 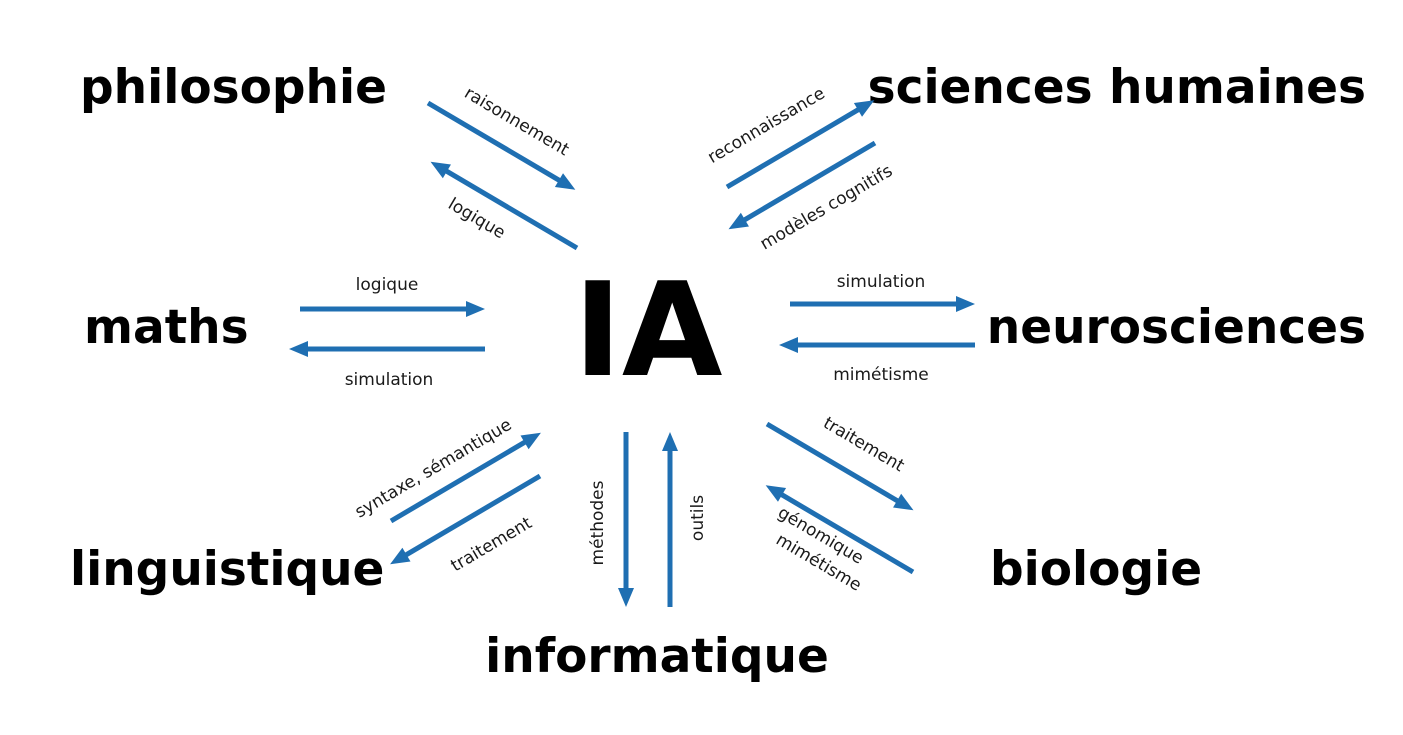 I want to click on arrow-logique-philo, so click(x=504, y=206).